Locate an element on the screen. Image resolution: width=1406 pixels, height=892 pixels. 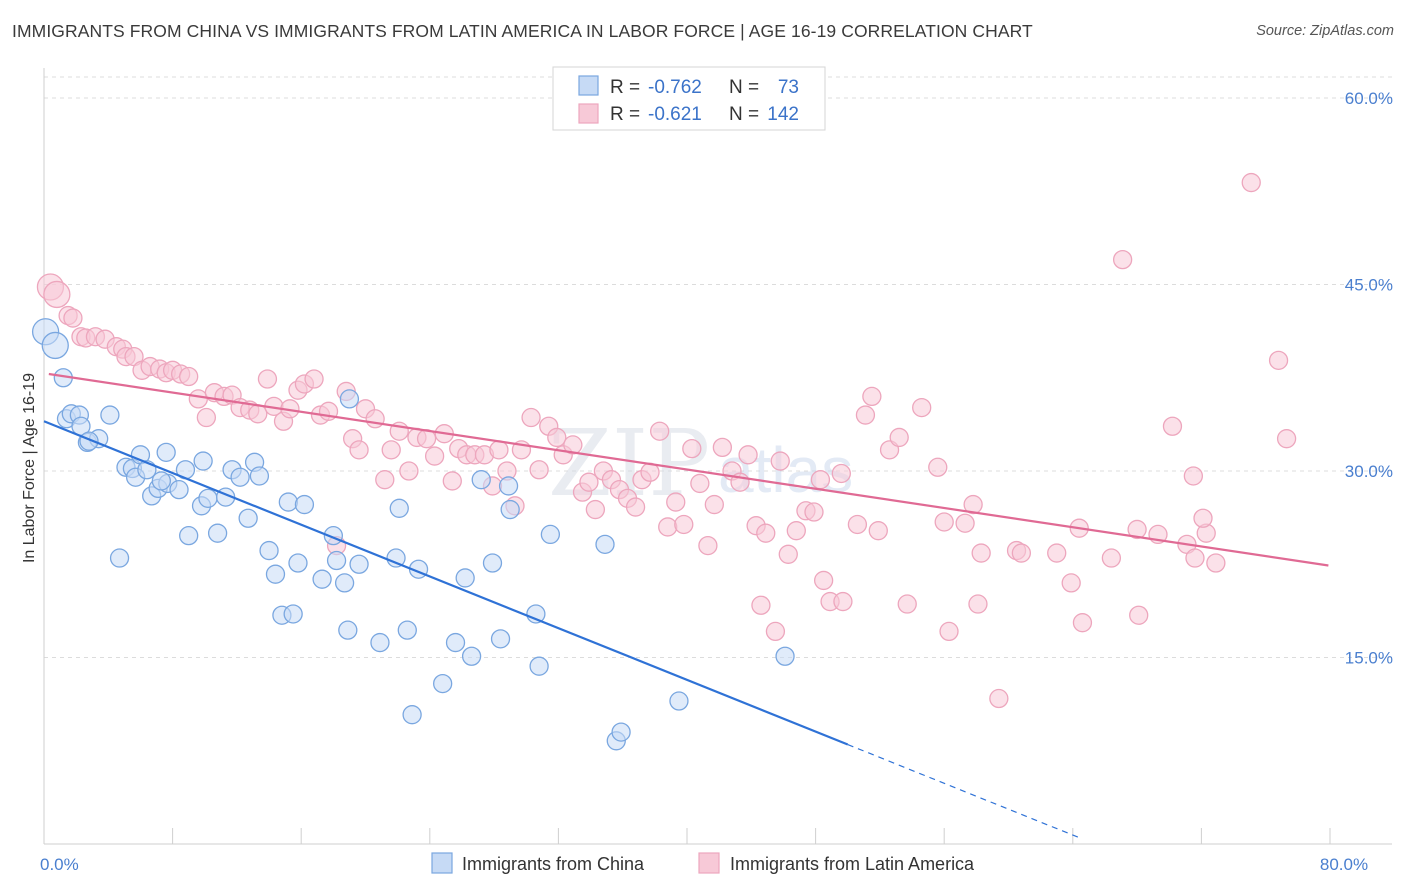
stats-r-value-latam: -0.621 is located at coordinates (675, 114).